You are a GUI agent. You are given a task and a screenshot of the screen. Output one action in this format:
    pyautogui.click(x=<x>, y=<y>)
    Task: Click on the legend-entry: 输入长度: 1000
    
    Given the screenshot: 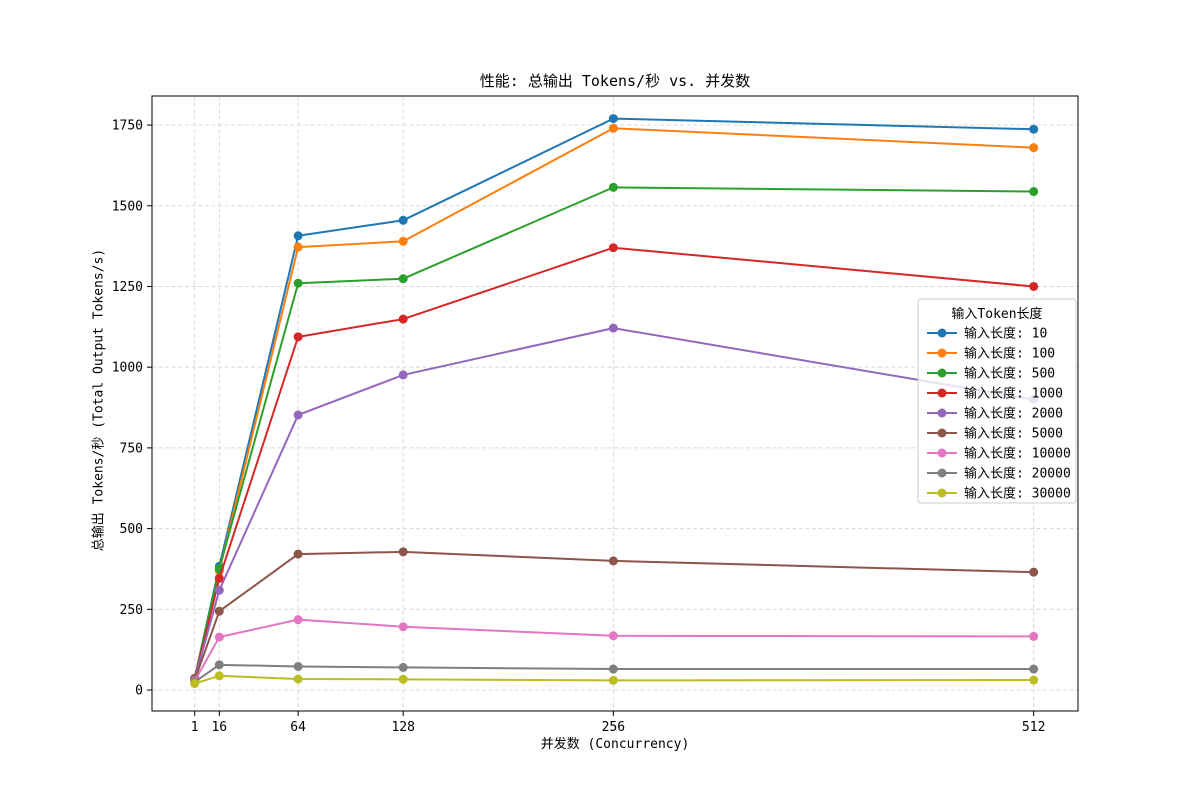 What is the action you would take?
    pyautogui.click(x=995, y=394)
    